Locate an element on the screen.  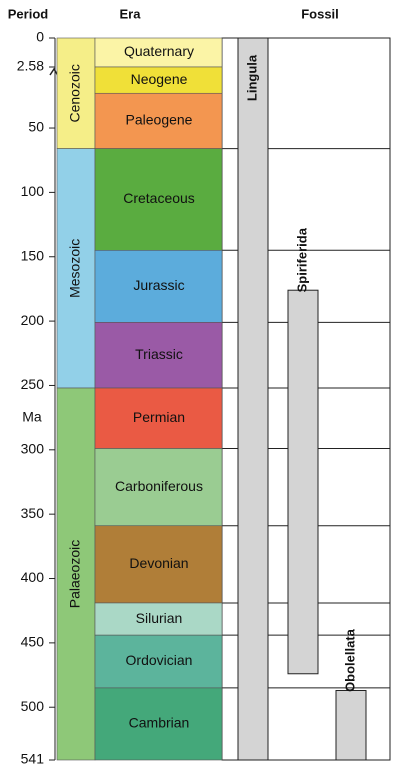
period-label: Devonian is located at coordinates (158, 563).